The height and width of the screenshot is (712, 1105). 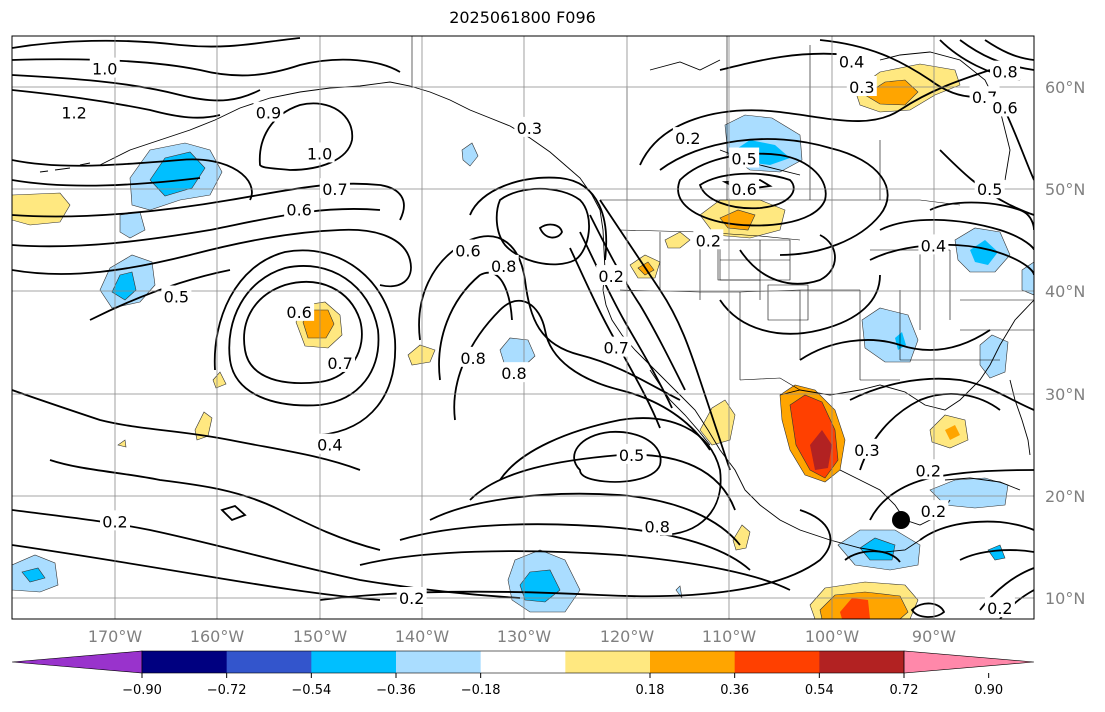 I want to click on lat-label: 10°N, so click(x=1065, y=598).